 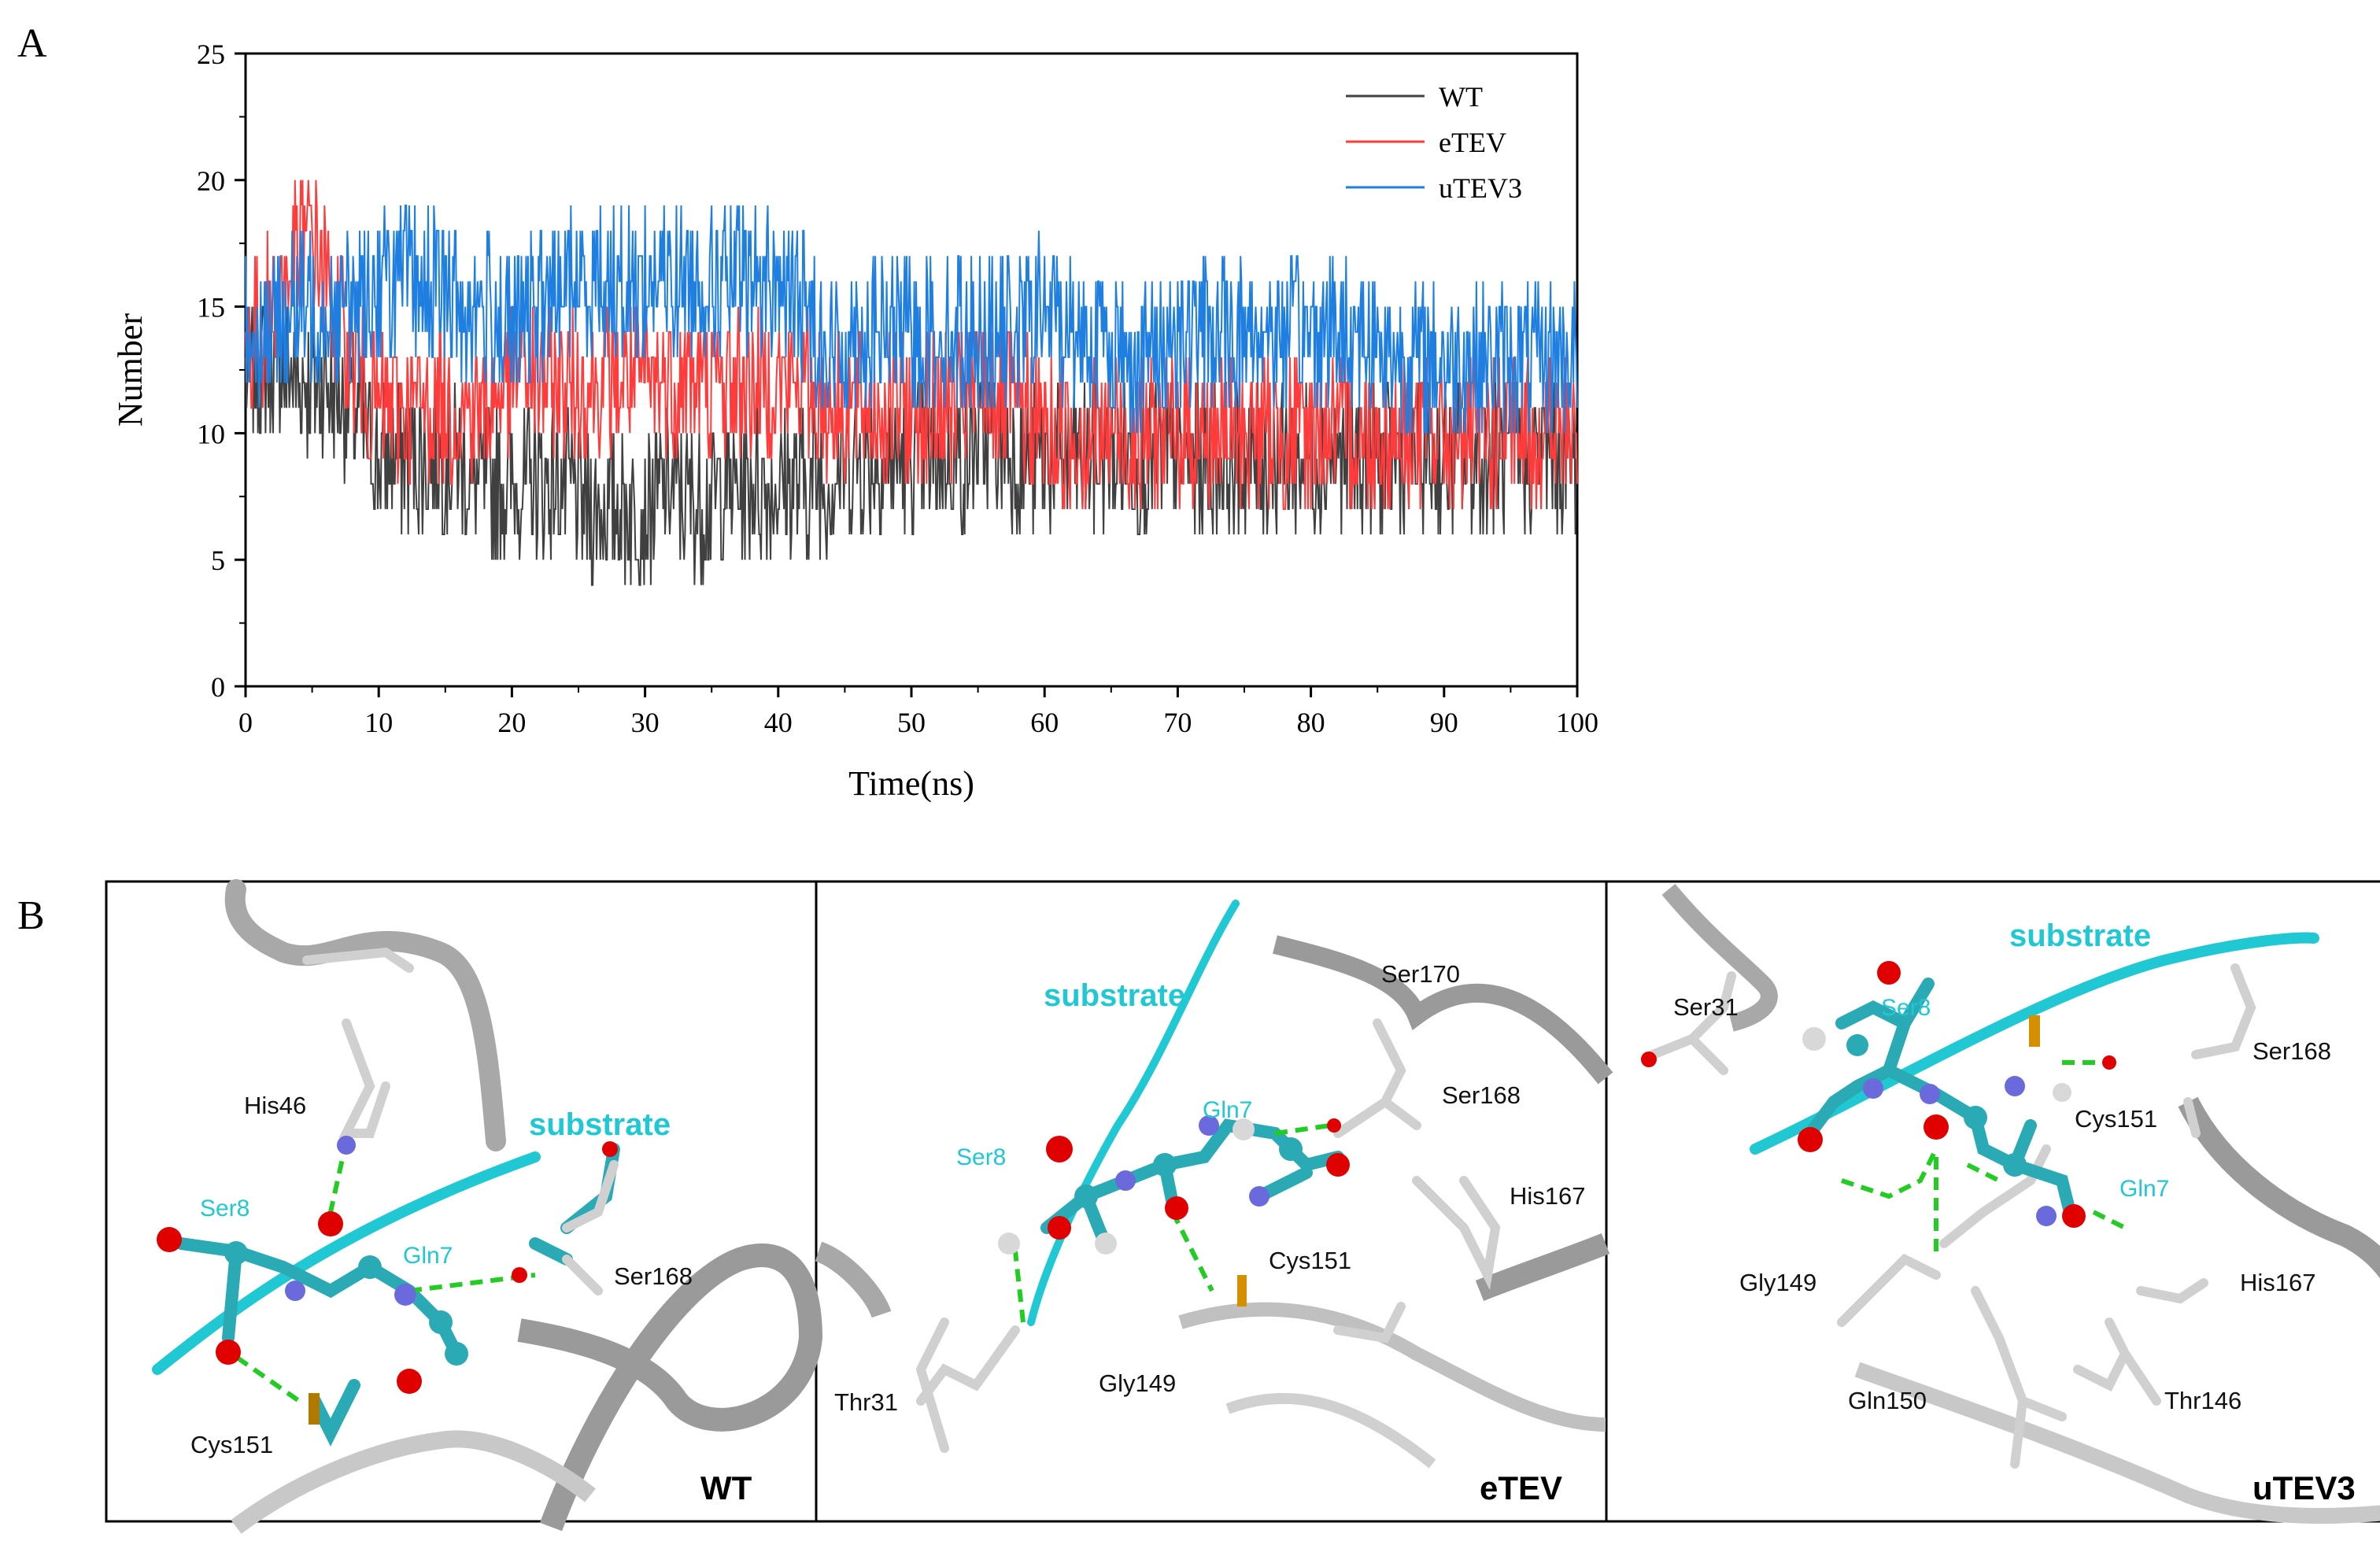 I want to click on label-his167: His167, so click(x=2278, y=1282).